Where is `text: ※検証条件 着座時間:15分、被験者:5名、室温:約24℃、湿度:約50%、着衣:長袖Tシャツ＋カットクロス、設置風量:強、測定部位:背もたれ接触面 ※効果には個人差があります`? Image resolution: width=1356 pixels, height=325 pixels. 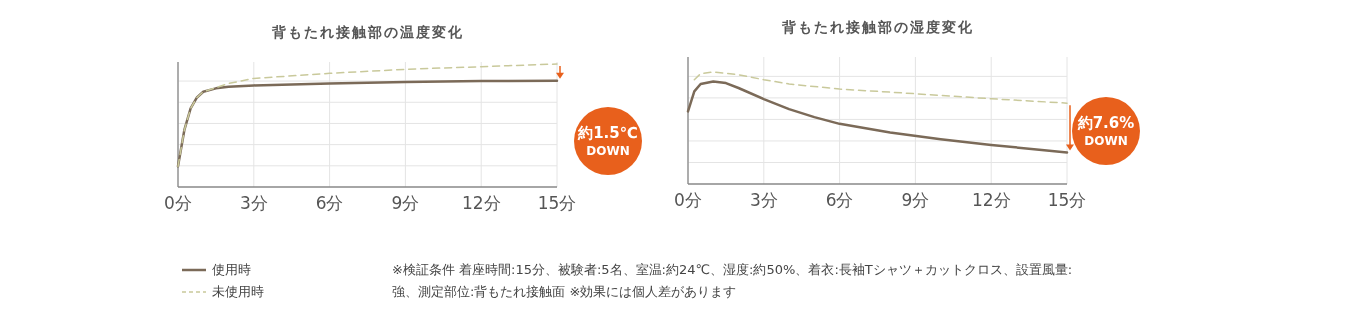
text: ※検証条件 着座時間:15分、被験者:5名、室温:約24℃、湿度:約50%、着衣:長袖Tシャツ＋カットクロス、設置風量:強、測定部位:背もたれ接触面 ※効果には個人差があります is located at coordinates (733, 281).